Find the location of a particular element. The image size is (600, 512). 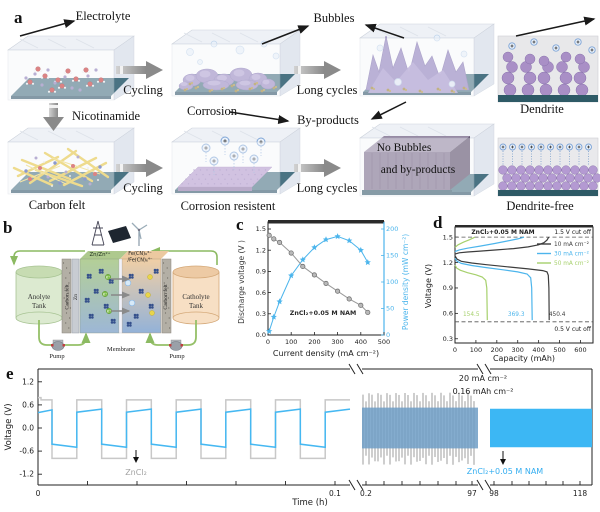

panel-b-letter: b is located at coordinates (7, 227).